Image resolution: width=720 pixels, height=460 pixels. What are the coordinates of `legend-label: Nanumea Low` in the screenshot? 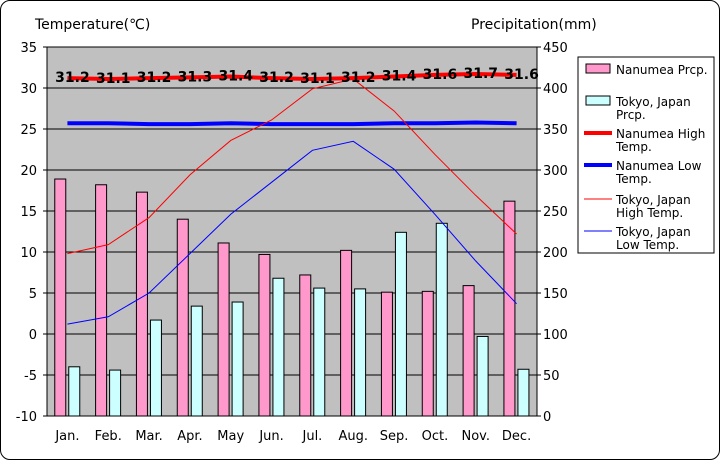 It's located at (659, 166).